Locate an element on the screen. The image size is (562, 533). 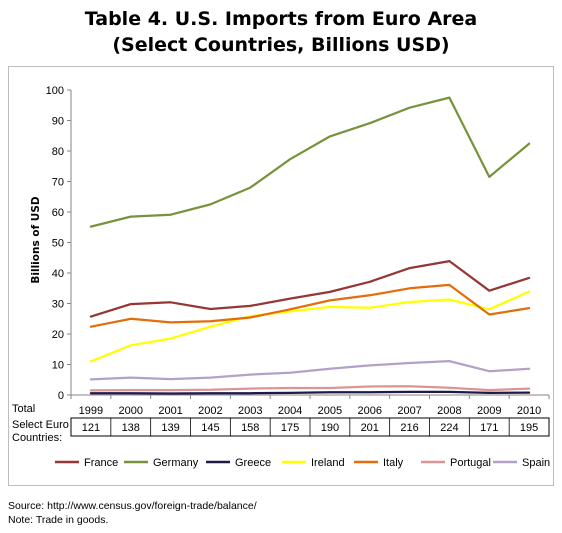
x-tick-label: 2002 is located at coordinates (210, 411).